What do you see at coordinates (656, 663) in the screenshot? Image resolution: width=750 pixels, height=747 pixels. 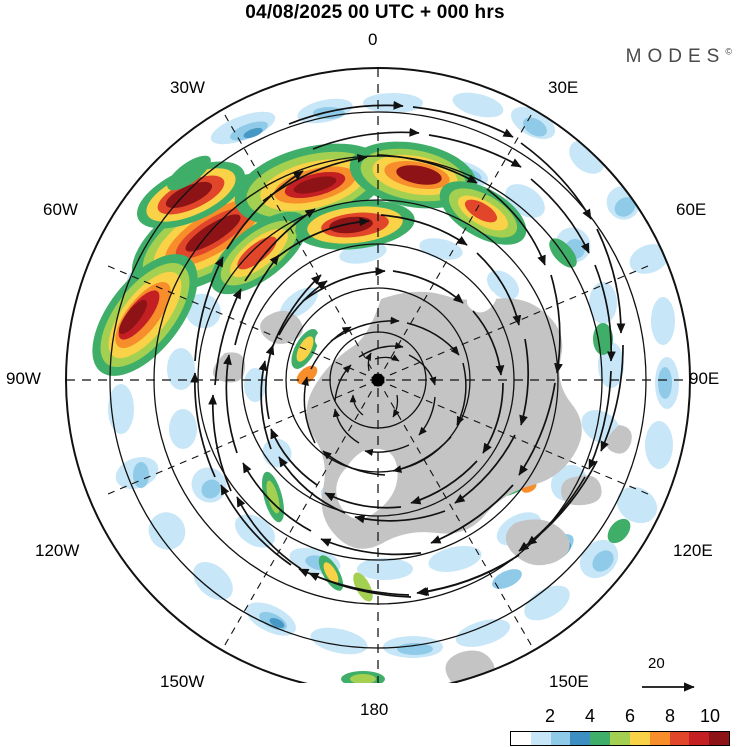 I see `vector-scale-label: 20` at bounding box center [656, 663].